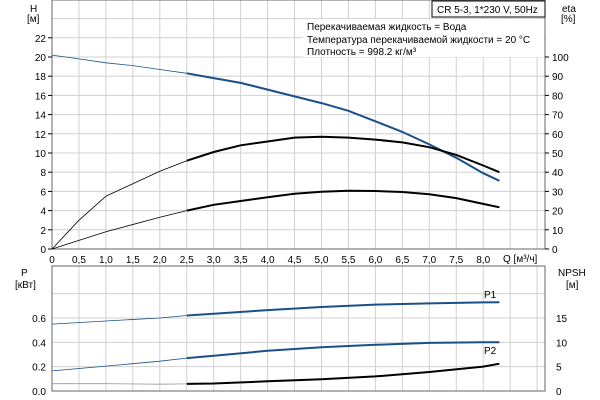 Image resolution: width=600 pixels, height=400 pixels. Describe the element at coordinates (429, 260) in the screenshot. I see `q-tick-label: 7,0` at that location.